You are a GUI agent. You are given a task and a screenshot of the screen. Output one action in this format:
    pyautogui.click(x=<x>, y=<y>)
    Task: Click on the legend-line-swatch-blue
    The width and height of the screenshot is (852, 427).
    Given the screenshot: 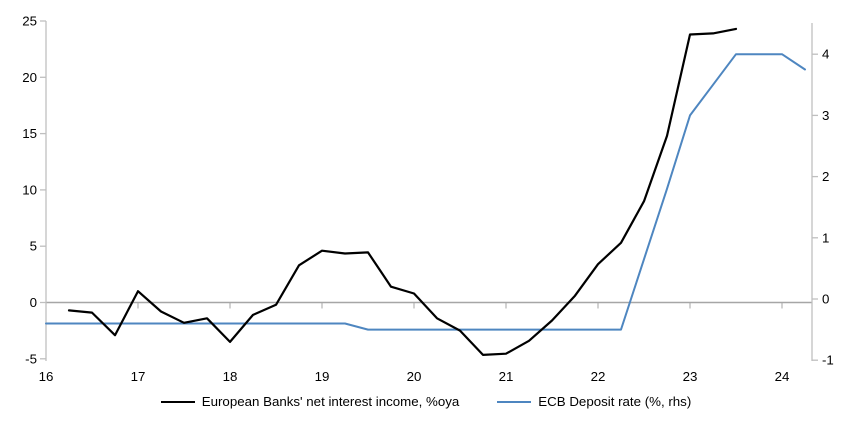 What is the action you would take?
    pyautogui.click(x=514, y=401)
    